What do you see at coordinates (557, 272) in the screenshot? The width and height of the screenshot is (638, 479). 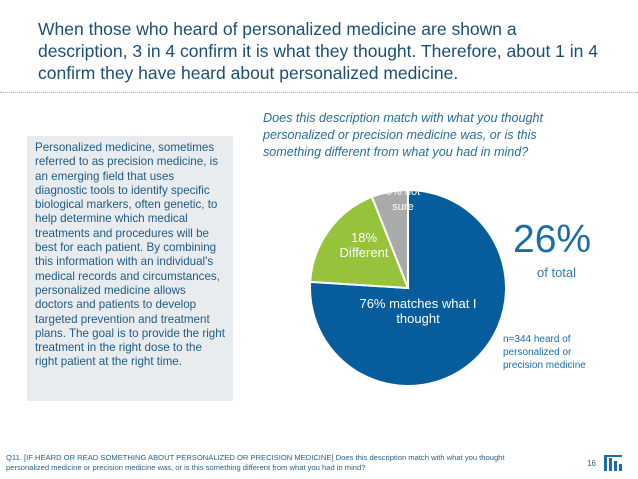 I see `stat-label: of total` at bounding box center [557, 272].